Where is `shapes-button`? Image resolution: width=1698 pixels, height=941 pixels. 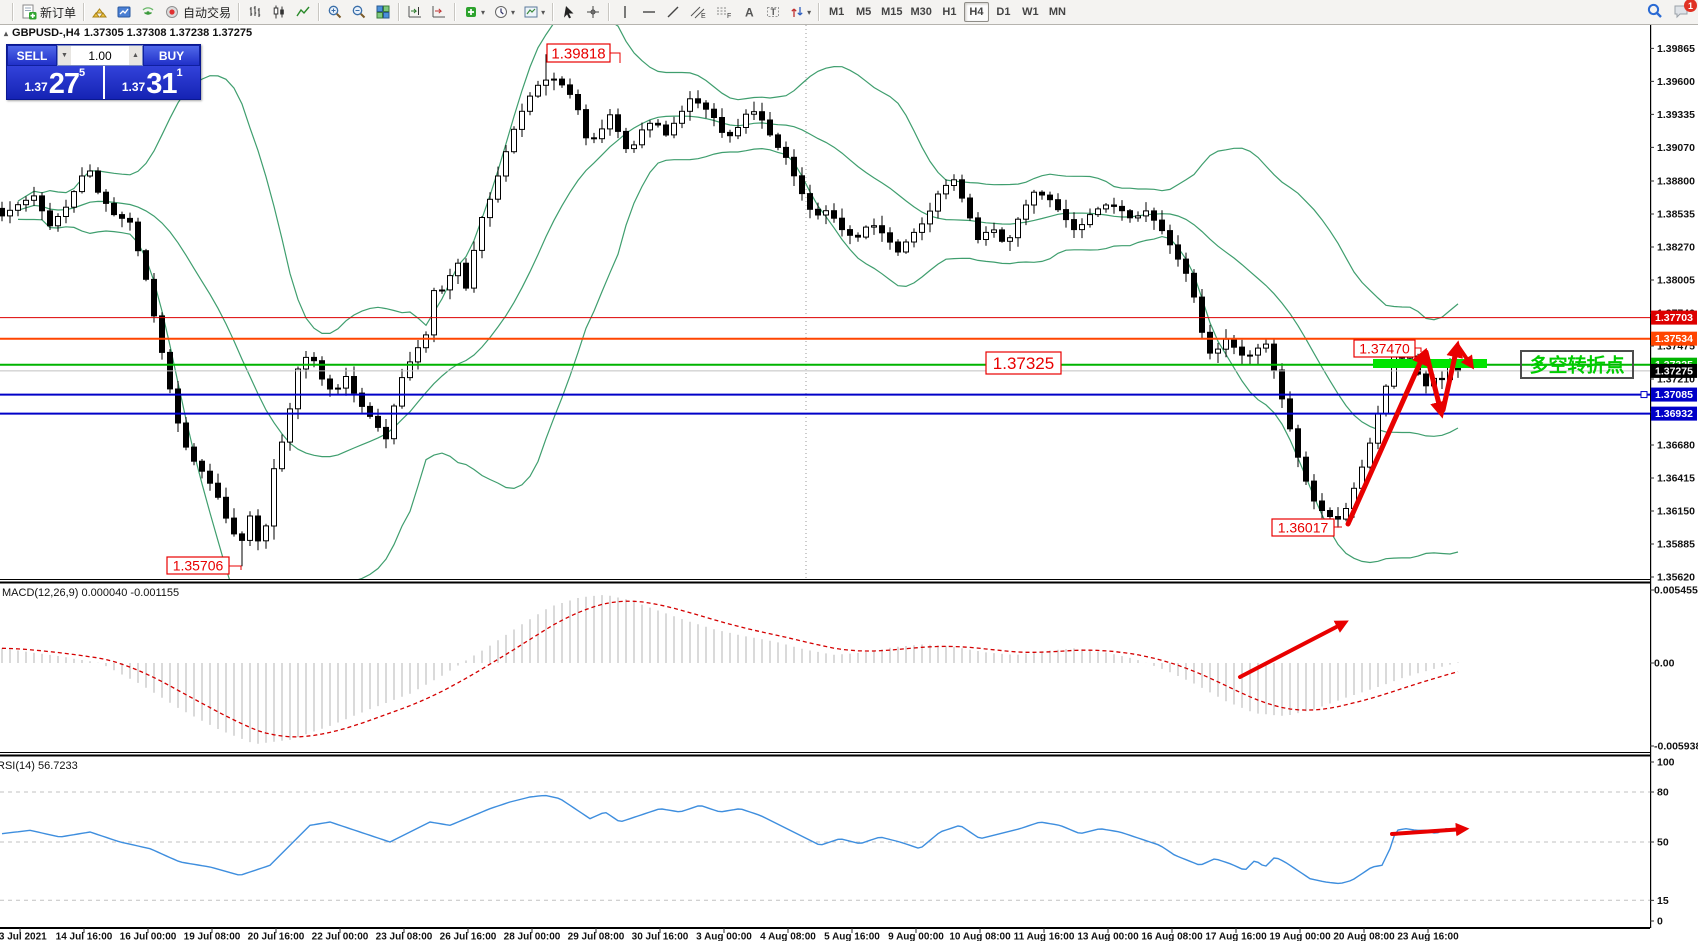 shapes-button is located at coordinates (800, 12).